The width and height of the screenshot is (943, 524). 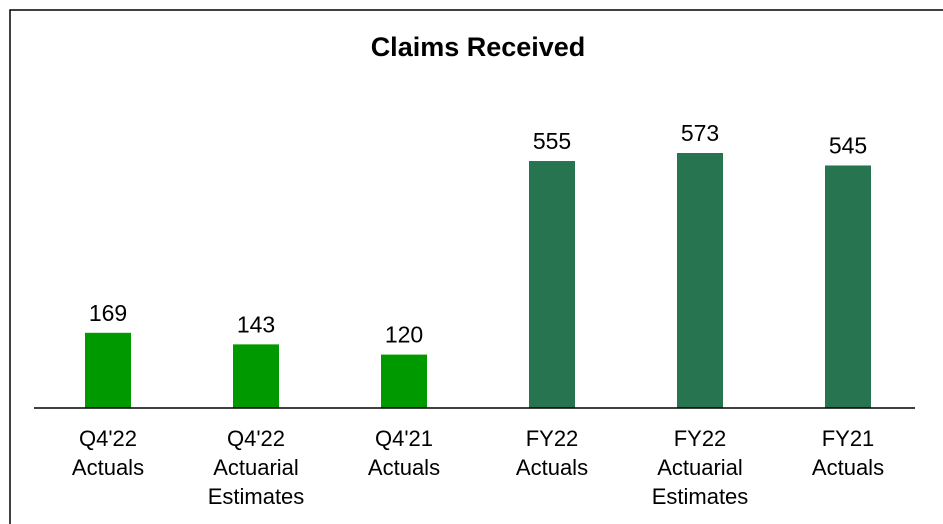 What do you see at coordinates (256, 324) in the screenshot?
I see `data-label: 143` at bounding box center [256, 324].